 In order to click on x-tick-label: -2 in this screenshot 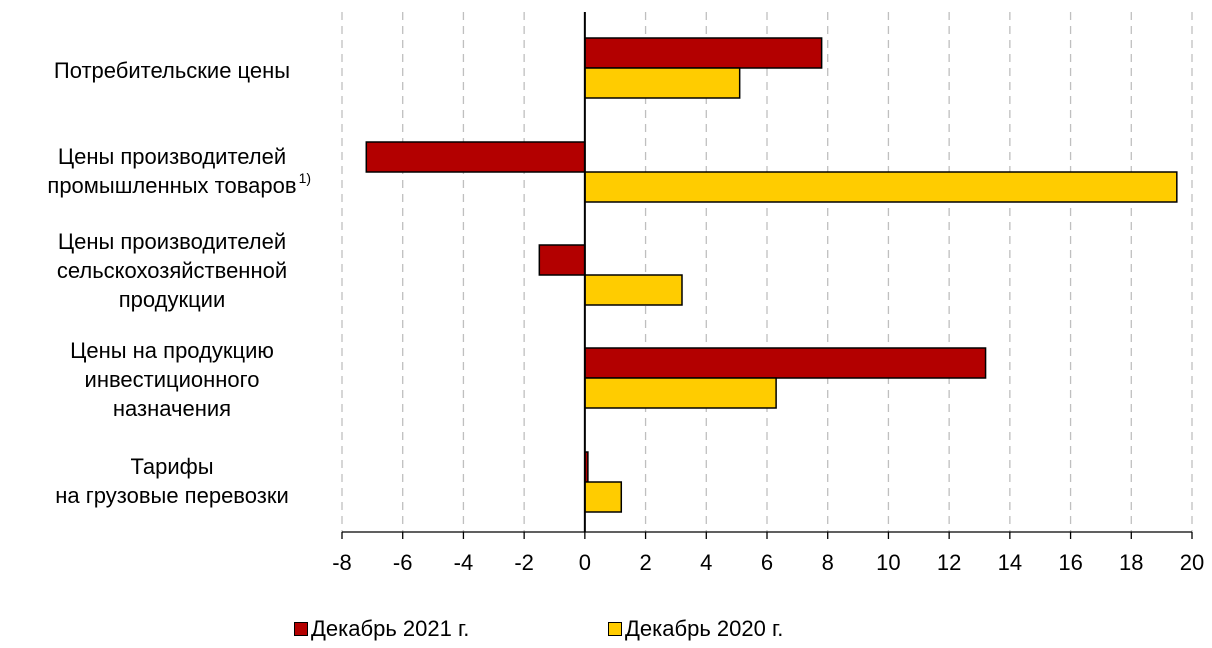, I will do `click(524, 562)`.